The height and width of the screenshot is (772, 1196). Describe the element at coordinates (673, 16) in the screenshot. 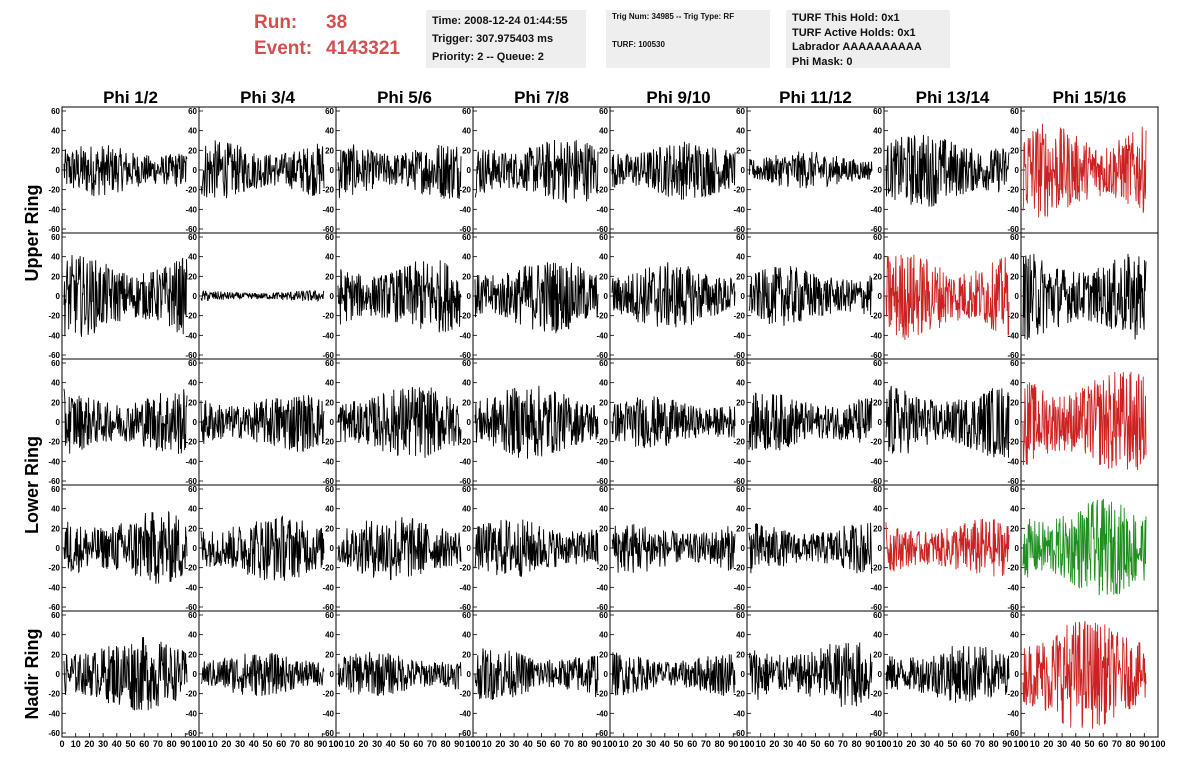

I see `trig-line: Trig Num: 34985 -- Trig Type: RF` at that location.